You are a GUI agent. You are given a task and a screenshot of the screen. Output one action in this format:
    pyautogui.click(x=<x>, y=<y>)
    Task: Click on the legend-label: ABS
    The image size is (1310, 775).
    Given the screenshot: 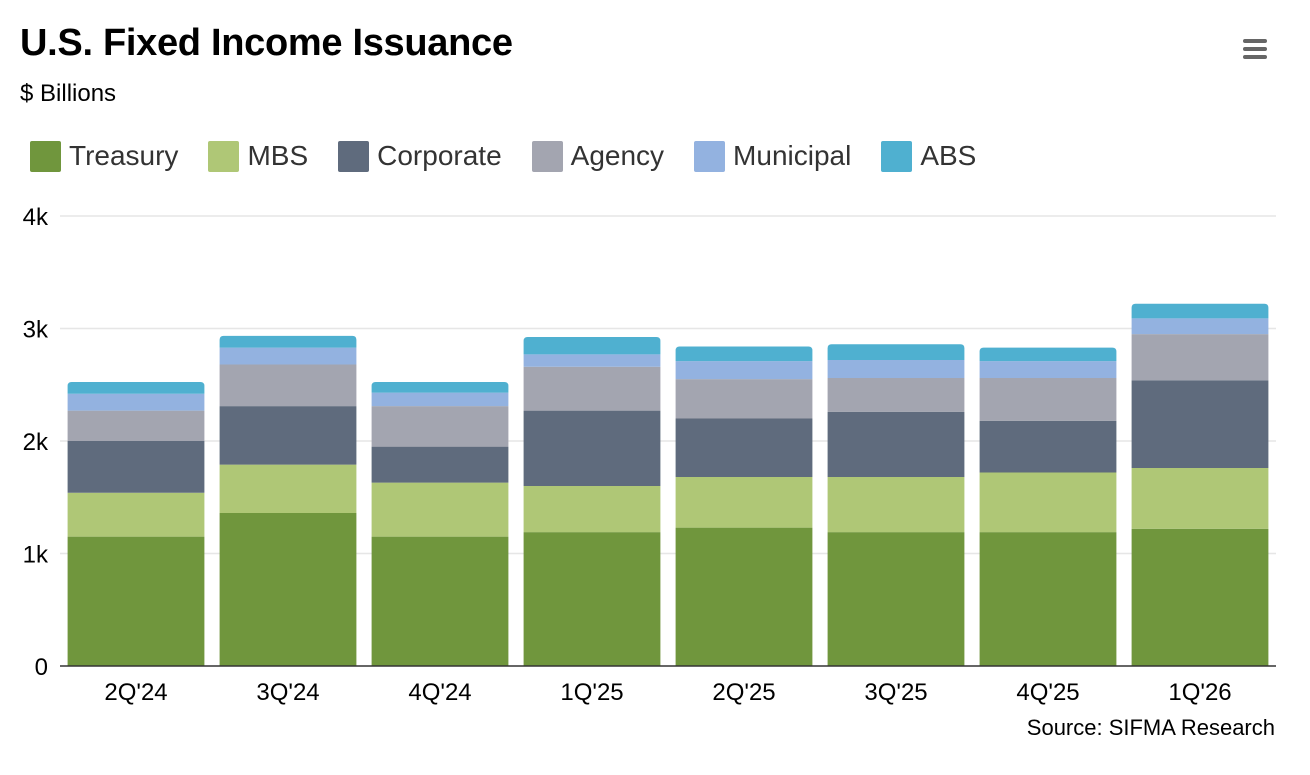 What is the action you would take?
    pyautogui.click(x=948, y=155)
    